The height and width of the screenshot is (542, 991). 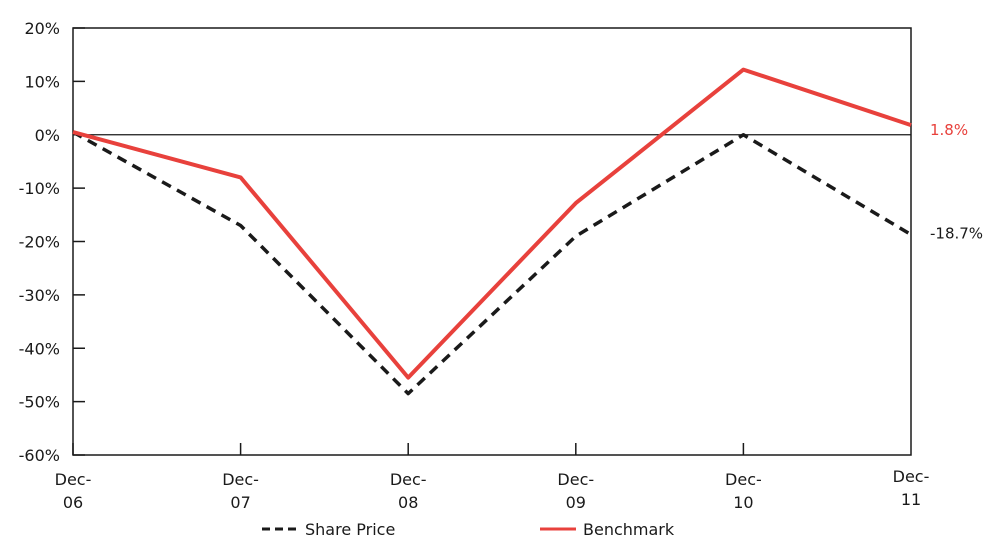 I want to click on legend-label-share-price: Share Price, so click(x=350, y=529).